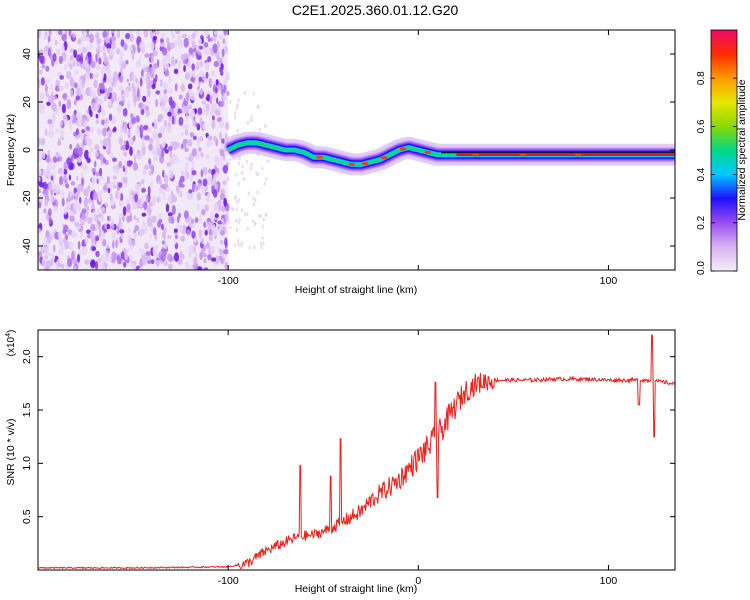 The image size is (750, 600). What do you see at coordinates (27, 245) in the screenshot?
I see `y-tick-label: -40` at bounding box center [27, 245].